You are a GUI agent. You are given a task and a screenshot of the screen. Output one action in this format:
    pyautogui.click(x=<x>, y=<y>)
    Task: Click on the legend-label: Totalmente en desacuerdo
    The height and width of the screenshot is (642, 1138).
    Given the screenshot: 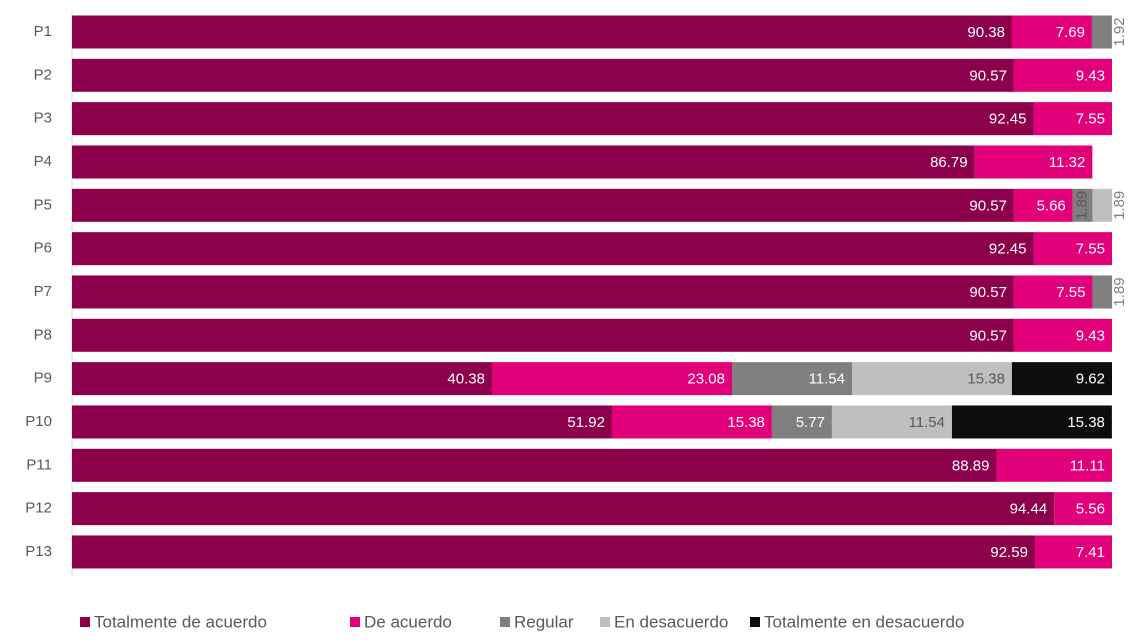 What is the action you would take?
    pyautogui.click(x=864, y=621)
    